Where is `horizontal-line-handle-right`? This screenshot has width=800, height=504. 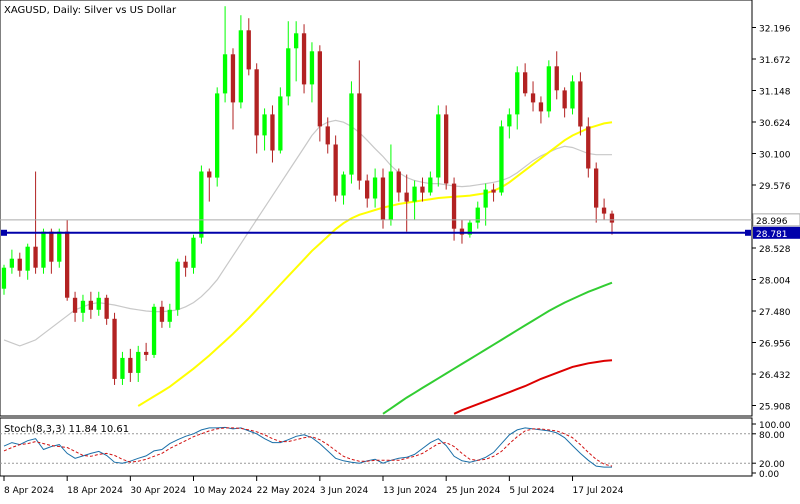 horizontal-line-handle-right is located at coordinates (748, 232).